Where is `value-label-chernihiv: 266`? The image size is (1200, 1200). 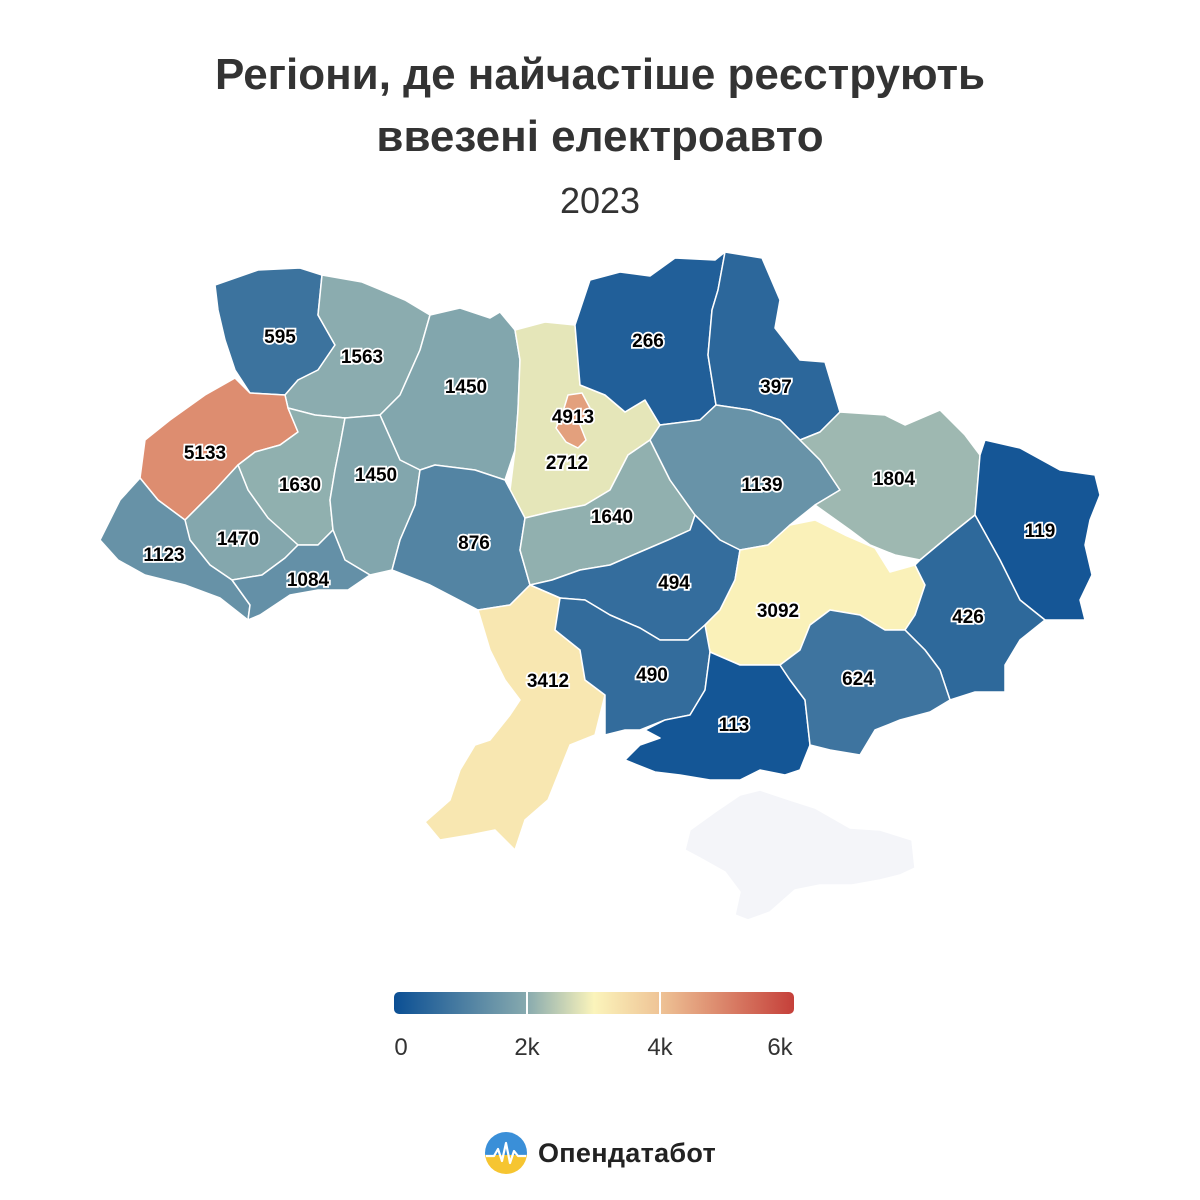
value-label-chernihiv: 266 is located at coordinates (648, 341).